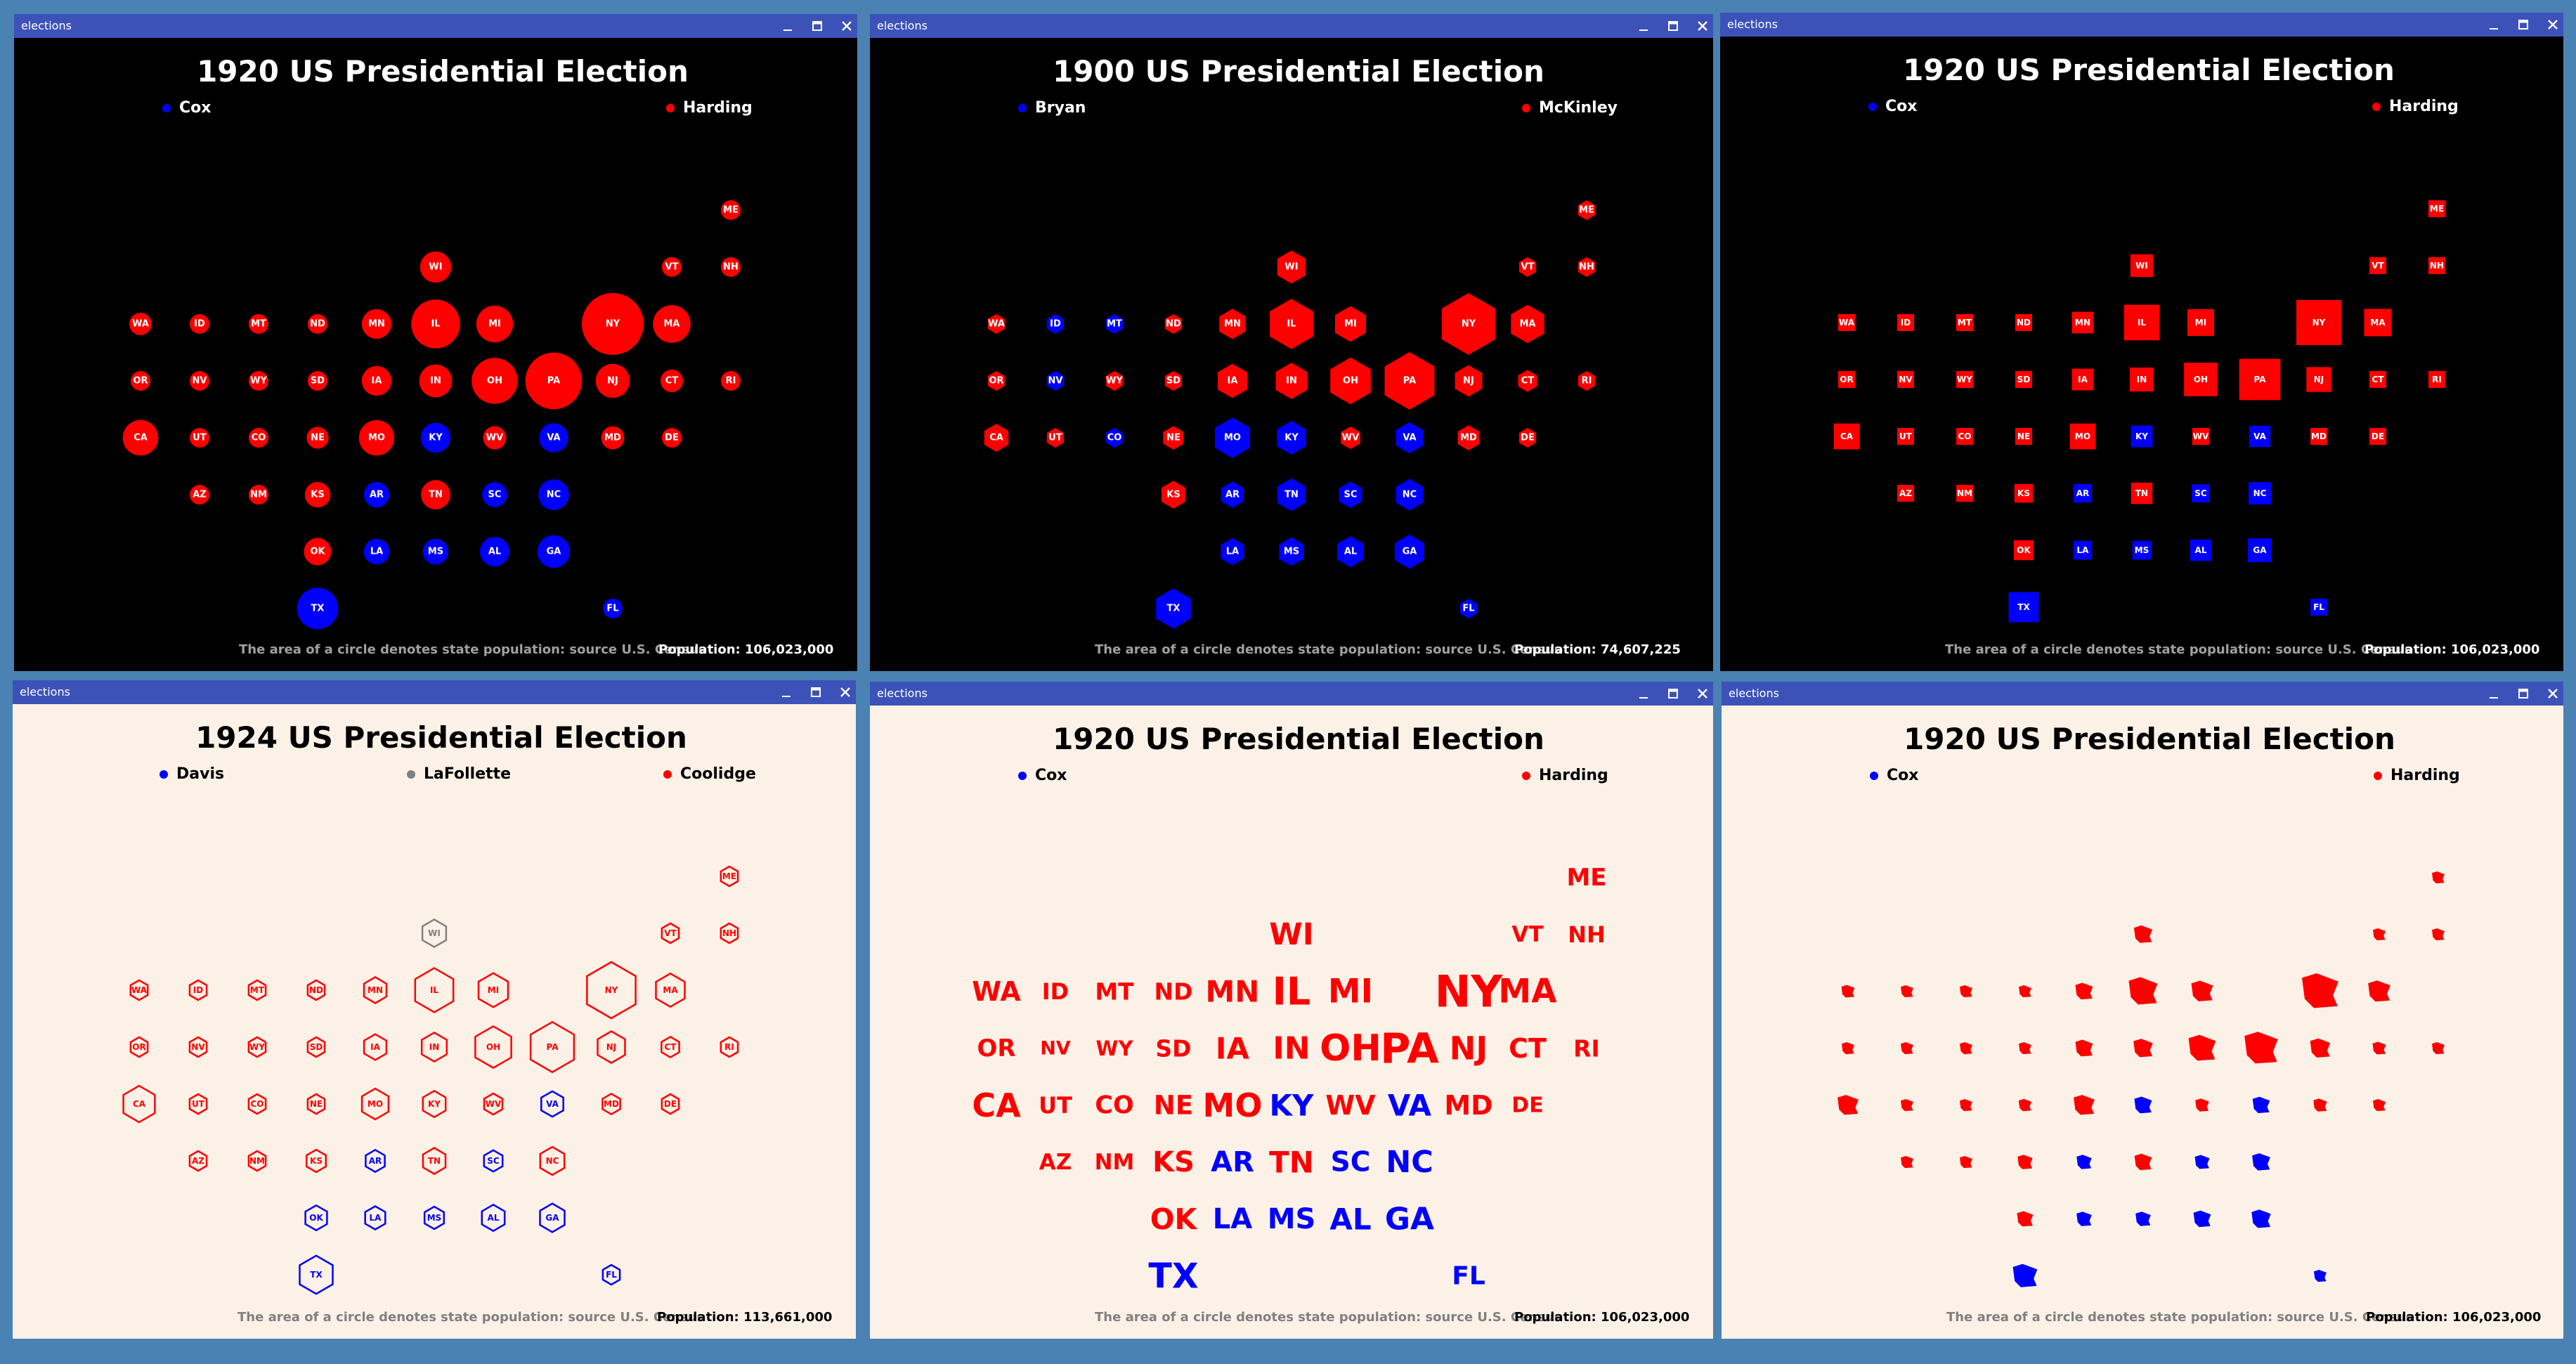  What do you see at coordinates (1469, 992) in the screenshot?
I see `state-ny: NY` at bounding box center [1469, 992].